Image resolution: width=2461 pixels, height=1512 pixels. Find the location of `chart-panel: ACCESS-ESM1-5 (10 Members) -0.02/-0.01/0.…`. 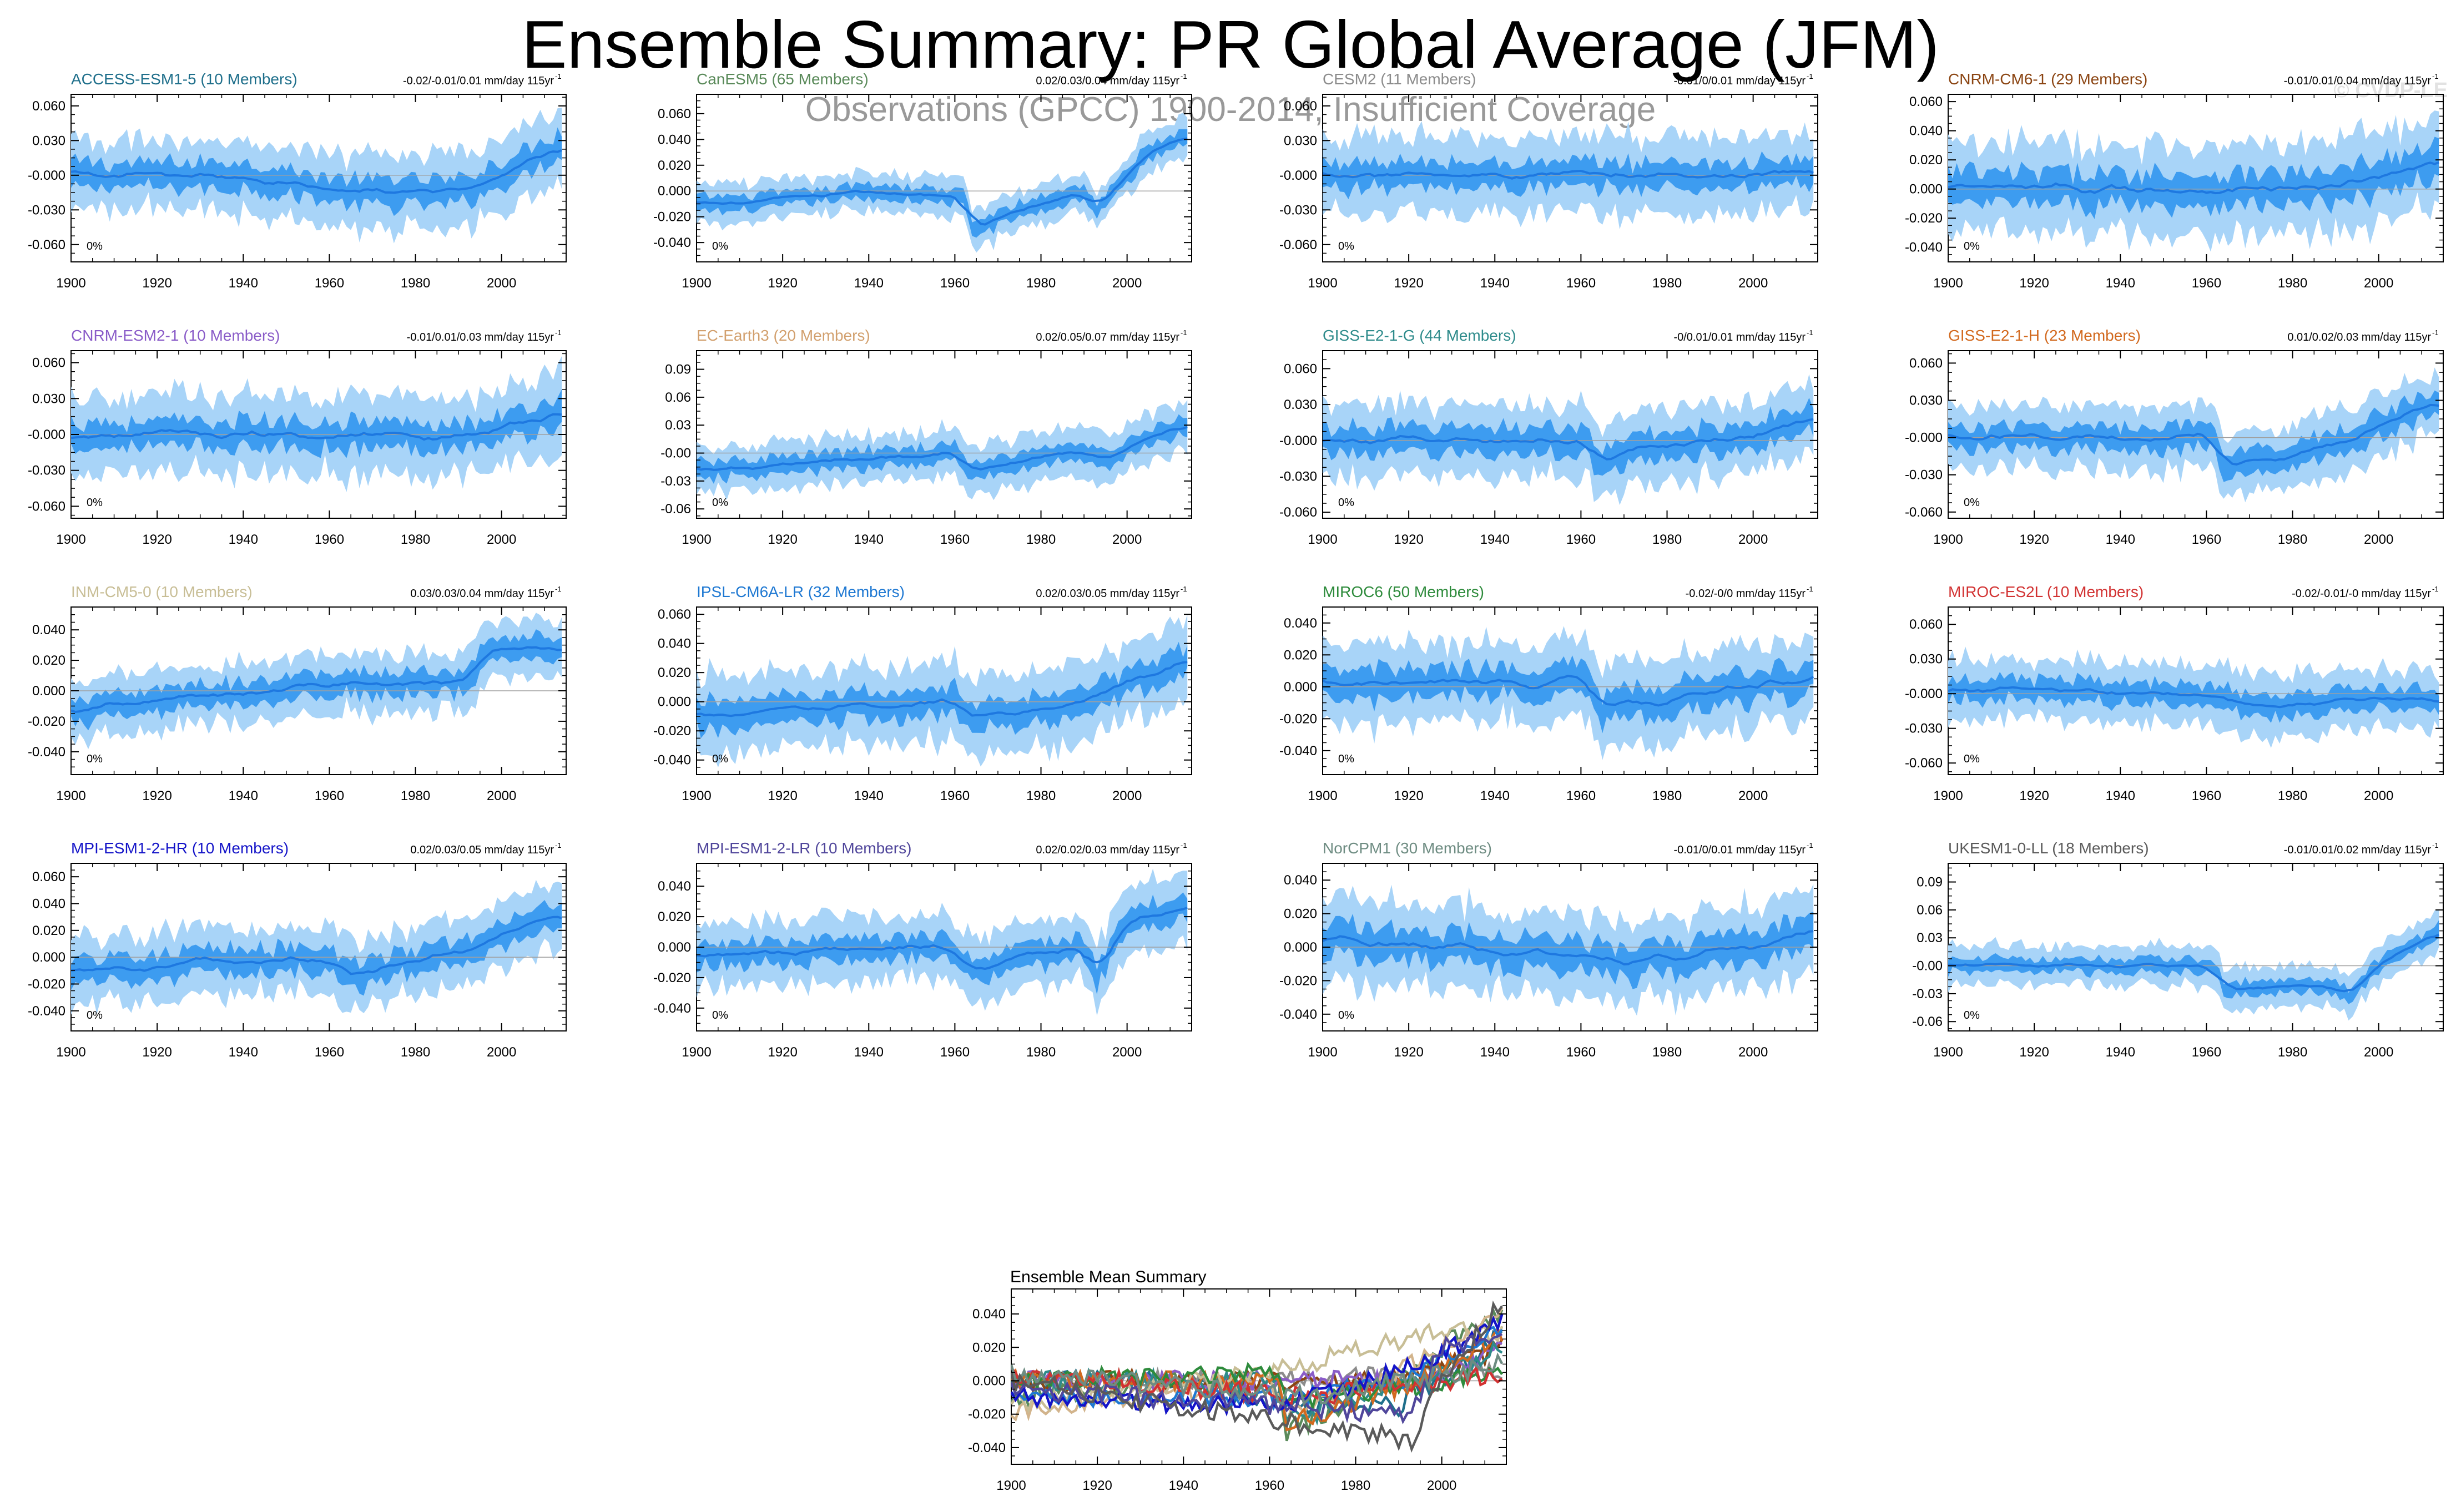

chart-panel: ACCESS-ESM1-5 (10 Members) -0.02/-0.01/0.… is located at coordinates (298, 180).